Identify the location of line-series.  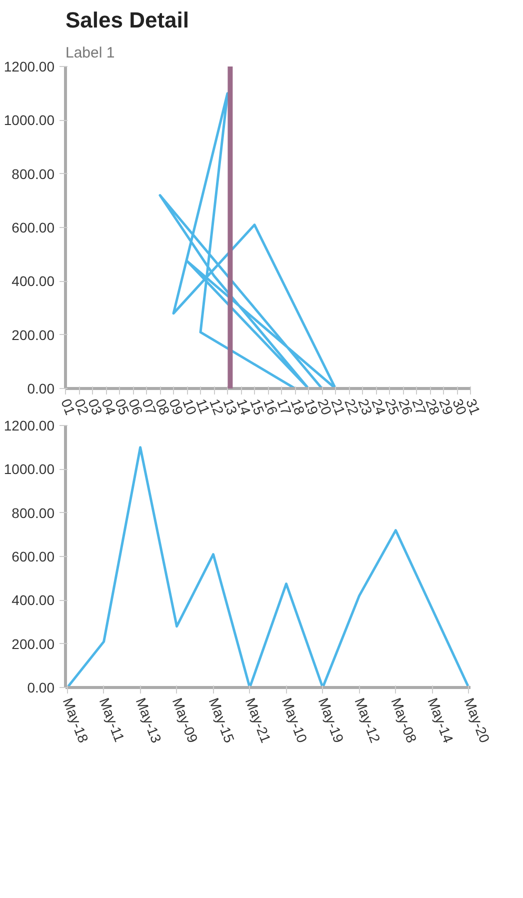
(247, 240).